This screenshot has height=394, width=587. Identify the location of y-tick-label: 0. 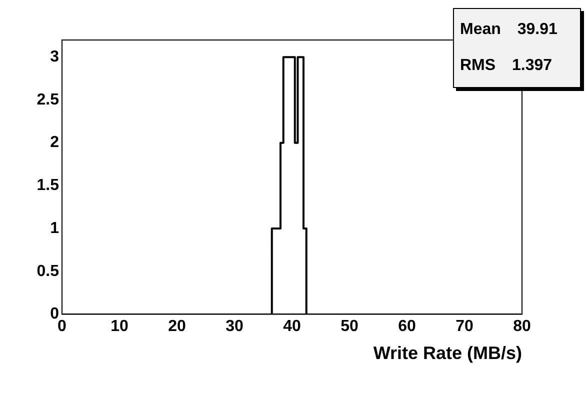
(55, 314).